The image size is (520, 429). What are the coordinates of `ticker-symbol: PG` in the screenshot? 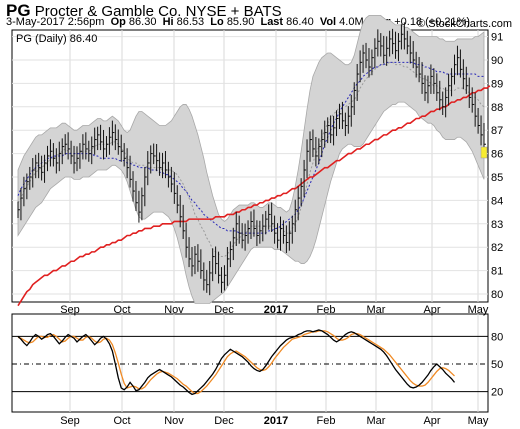 It's located at (18, 10).